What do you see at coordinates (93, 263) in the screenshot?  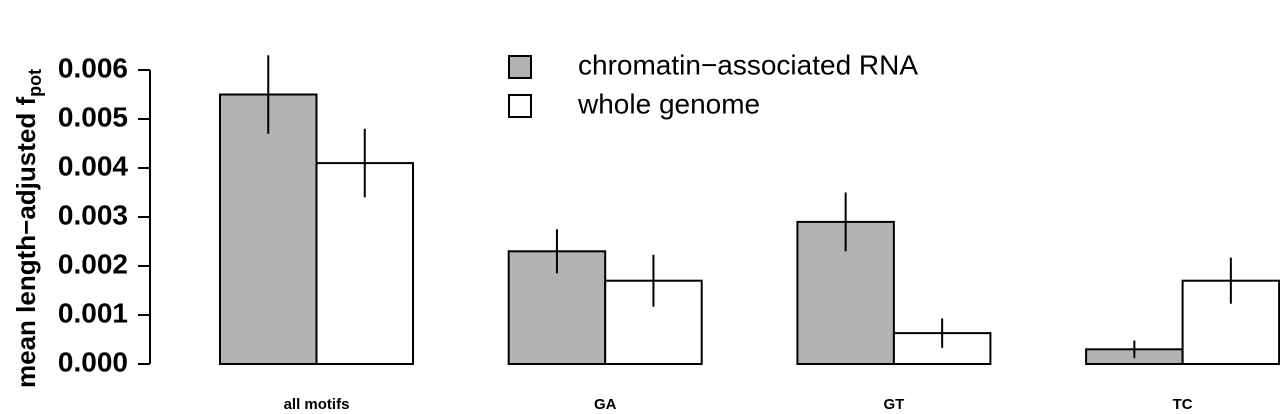 I see `y-tick-label: 0.002` at bounding box center [93, 263].